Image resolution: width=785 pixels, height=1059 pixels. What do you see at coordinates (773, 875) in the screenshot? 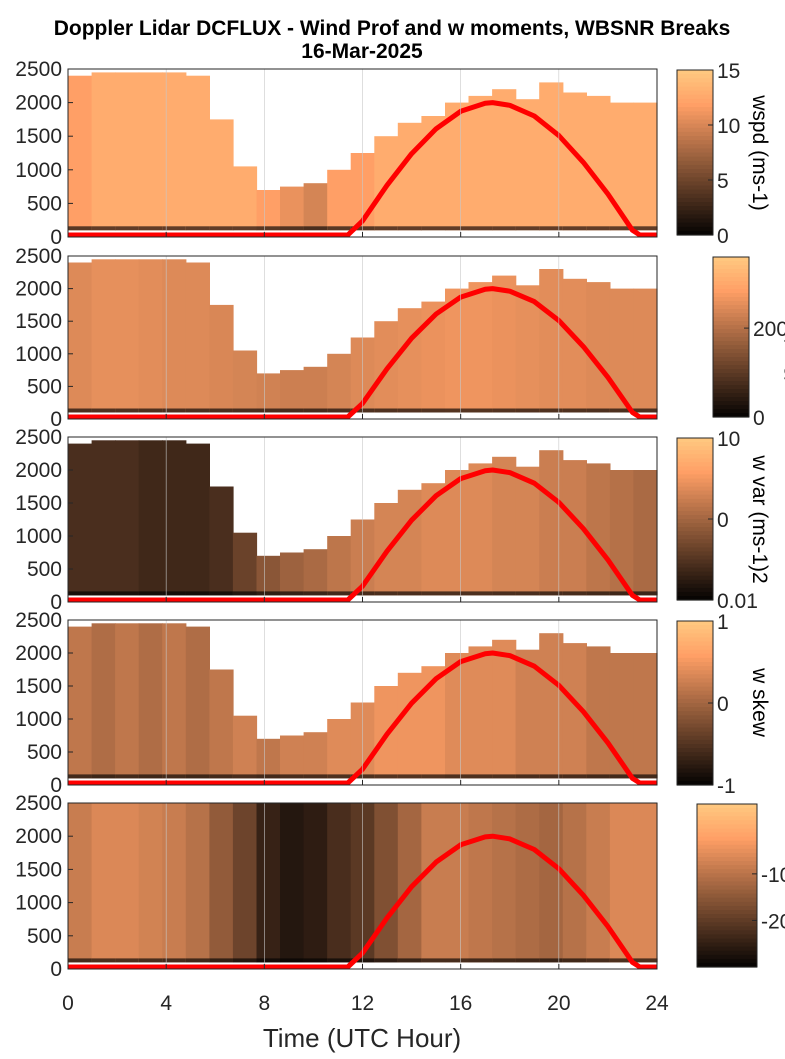
I see `colorbar-tick-label: -10` at bounding box center [773, 875].